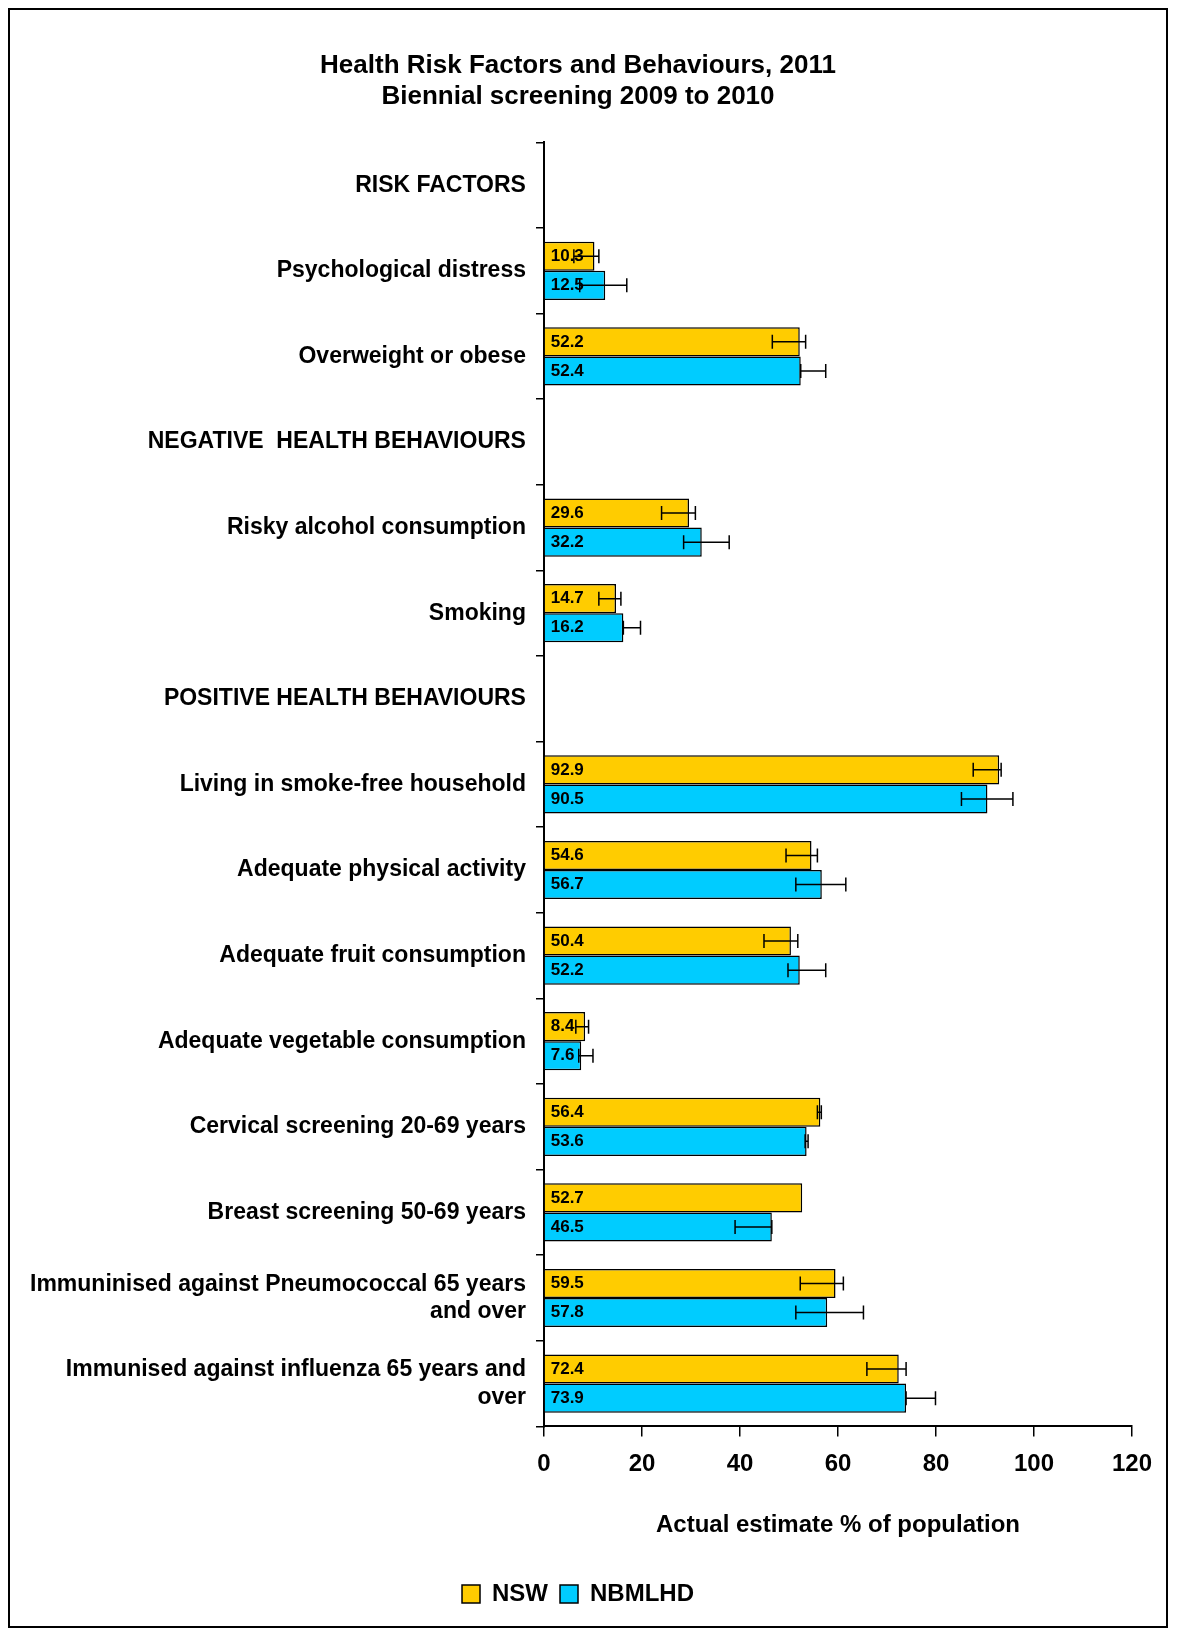  Describe the element at coordinates (336, 440) in the screenshot. I see `y-tick-label: NEGATIVE HEALTH BEHAVIOURS` at that location.